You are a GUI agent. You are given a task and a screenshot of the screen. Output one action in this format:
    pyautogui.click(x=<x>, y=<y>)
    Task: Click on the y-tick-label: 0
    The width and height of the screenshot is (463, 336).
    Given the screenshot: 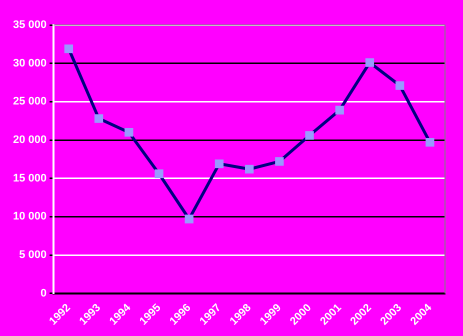 What is the action you would take?
    pyautogui.click(x=43, y=293)
    